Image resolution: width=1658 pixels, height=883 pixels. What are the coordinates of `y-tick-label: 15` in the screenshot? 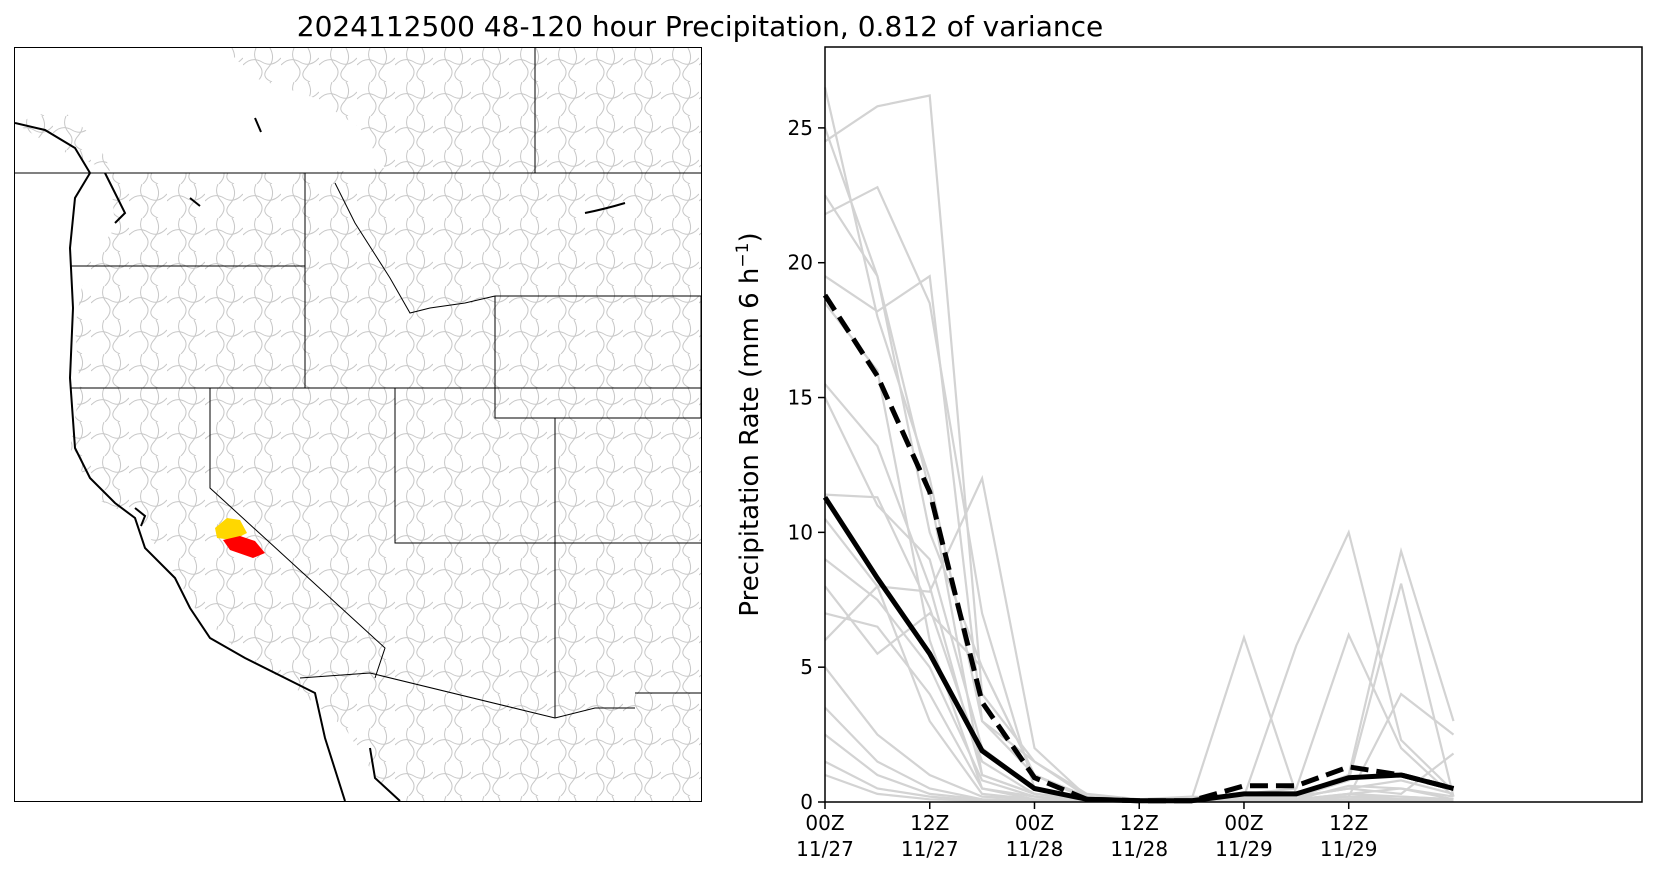 It's located at (800, 398).